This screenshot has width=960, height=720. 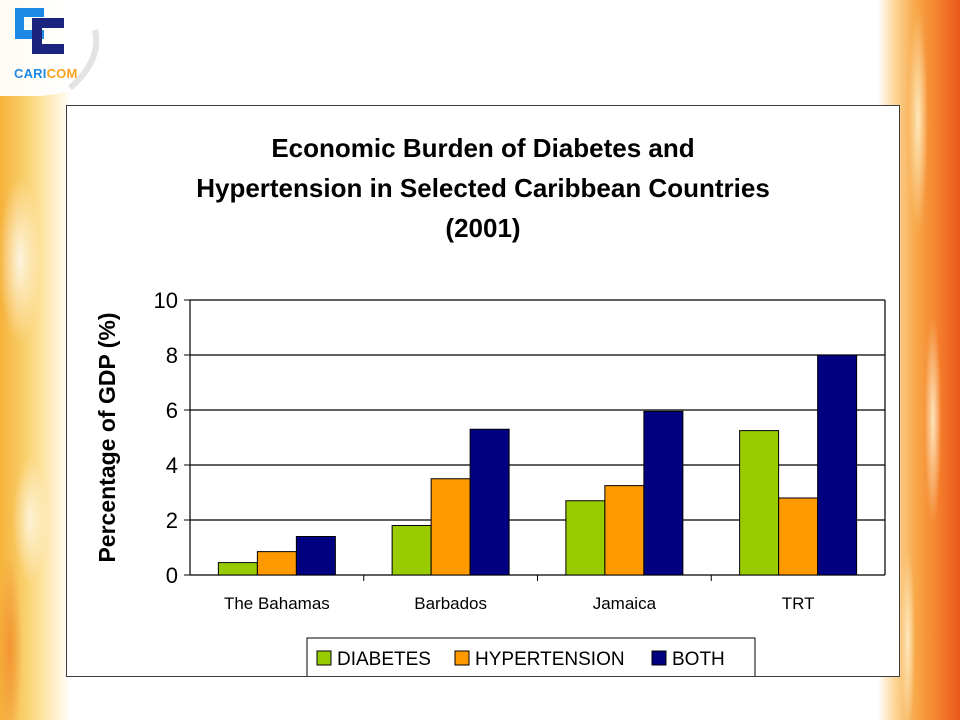 What do you see at coordinates (62, 73) in the screenshot?
I see `logo-text-com: COM` at bounding box center [62, 73].